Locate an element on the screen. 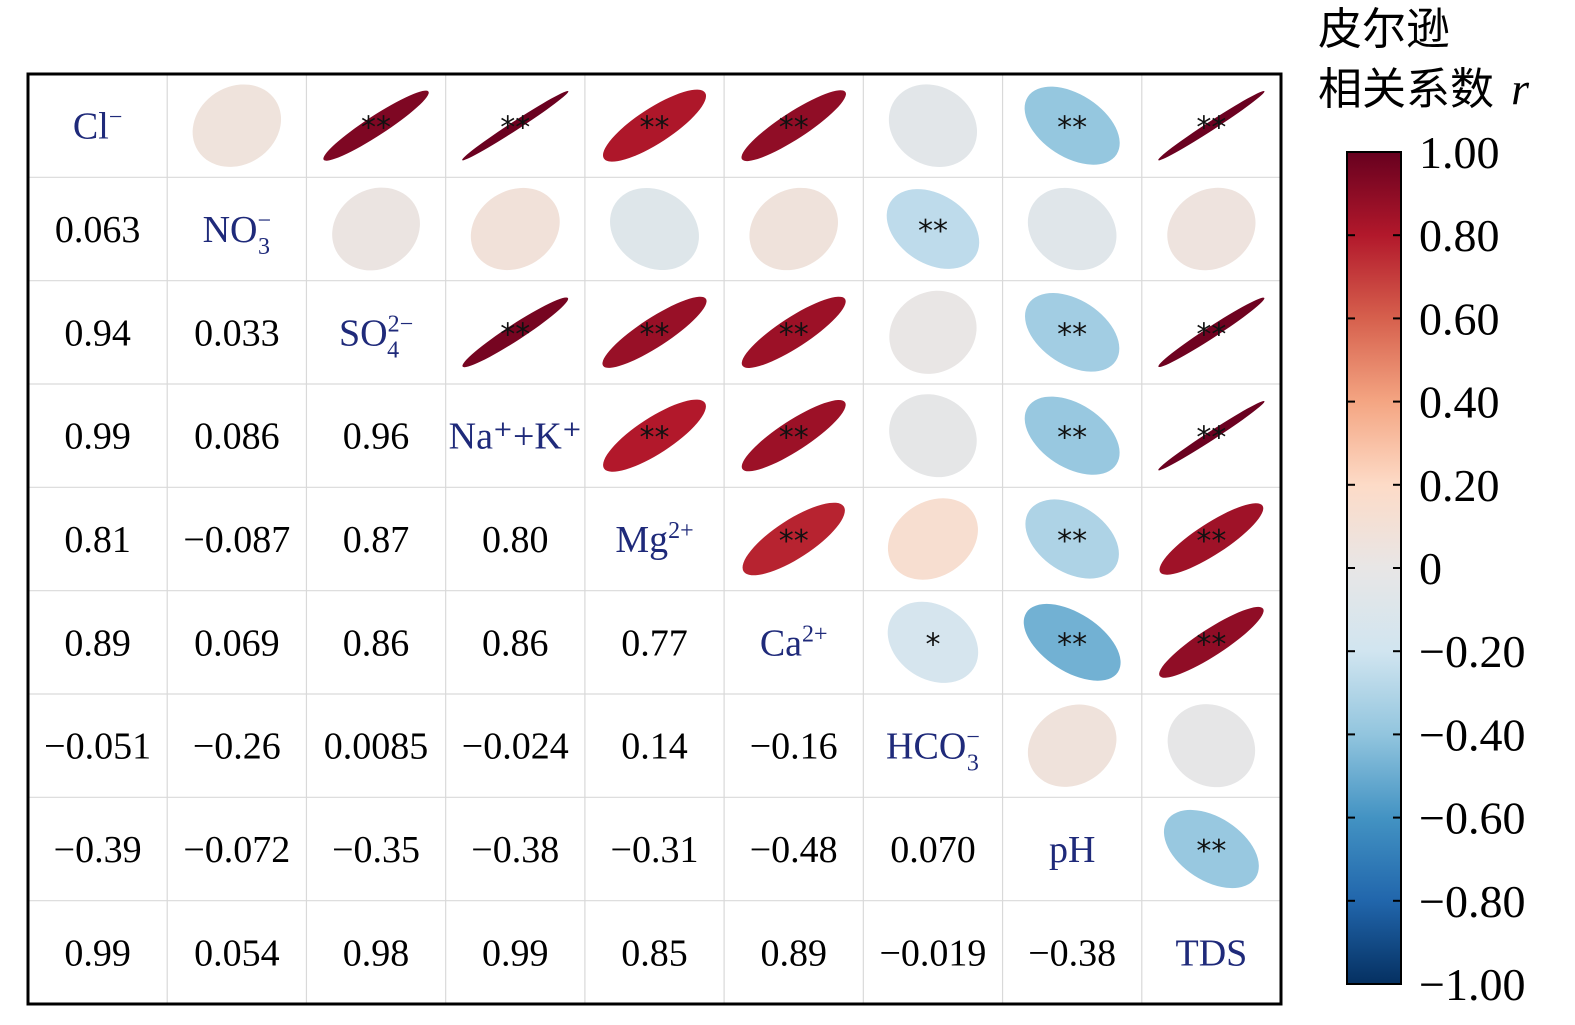 This screenshot has width=1575, height=1025. correlation-value: 0.85 is located at coordinates (654, 953).